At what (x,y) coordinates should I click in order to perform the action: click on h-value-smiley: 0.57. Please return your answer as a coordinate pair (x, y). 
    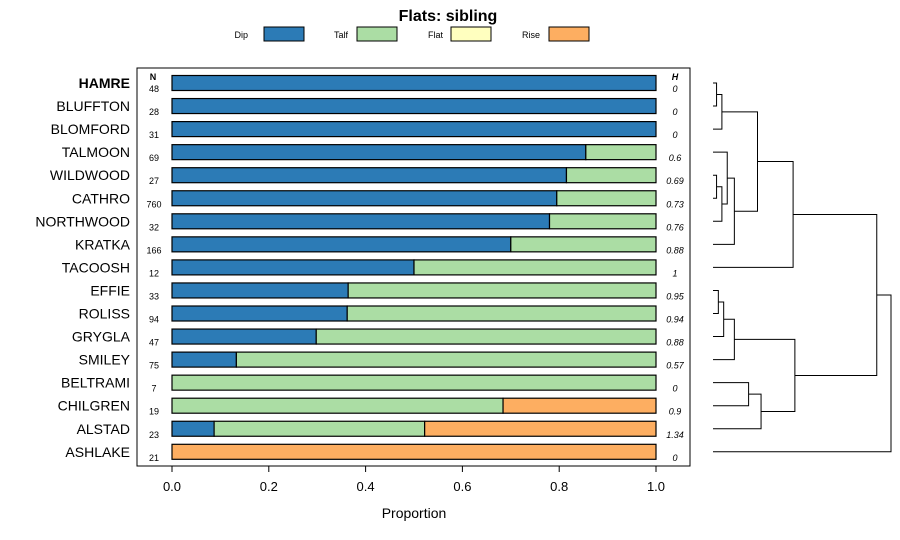
    Looking at the image, I should click on (675, 366).